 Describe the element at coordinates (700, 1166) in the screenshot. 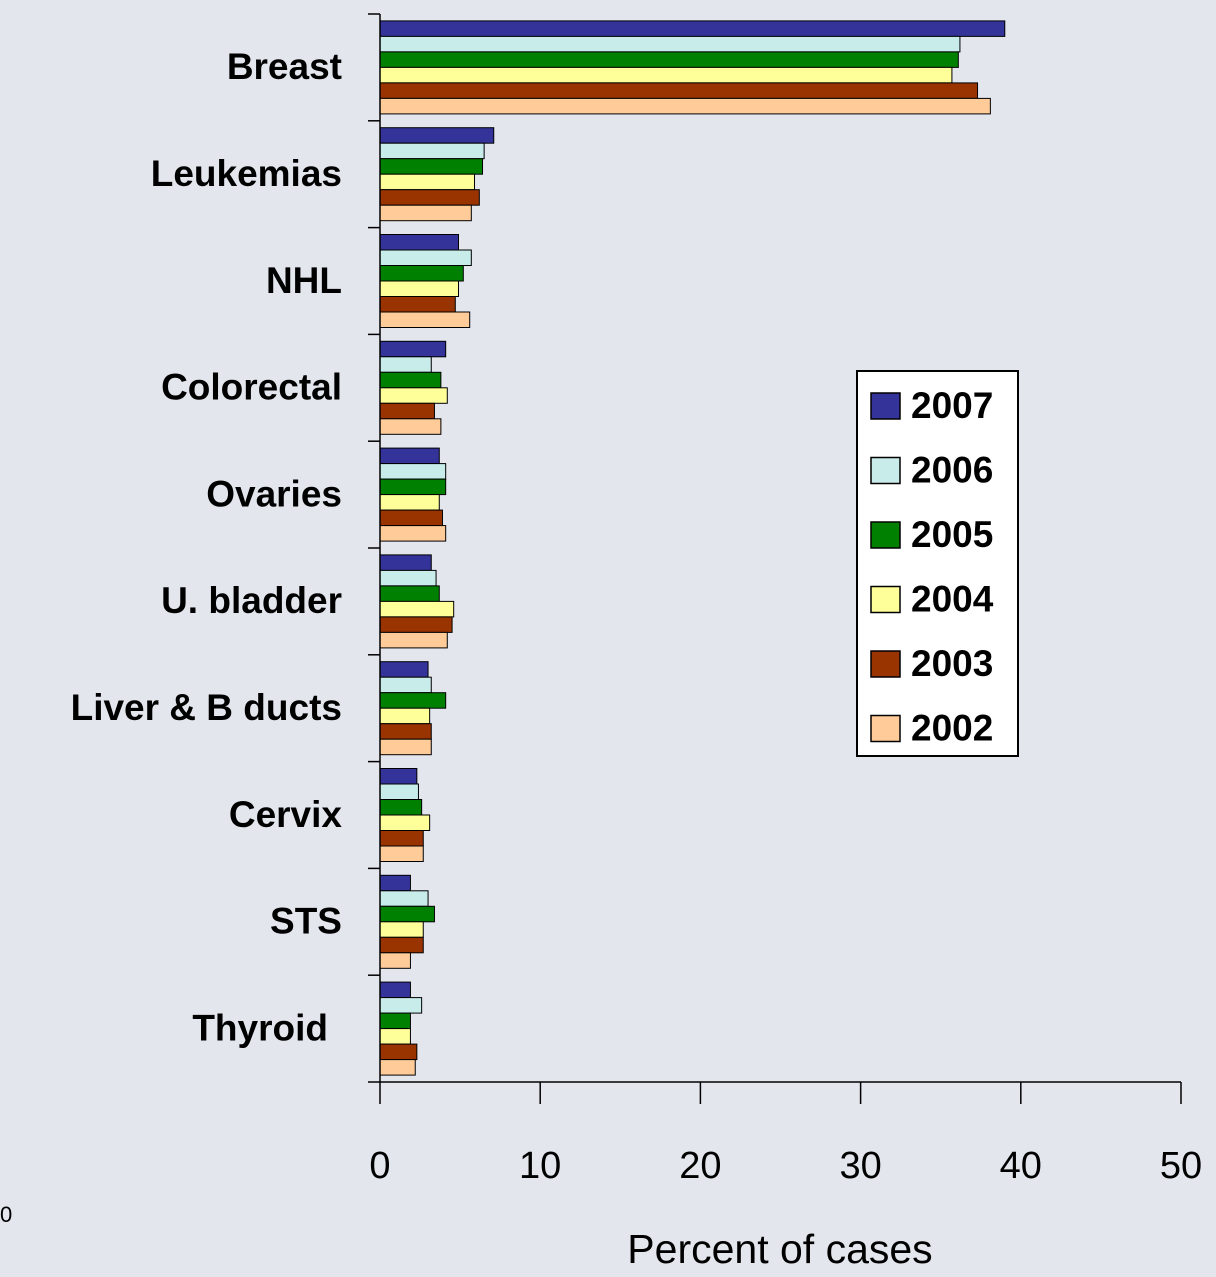

I see `x-tick-label: 20` at that location.